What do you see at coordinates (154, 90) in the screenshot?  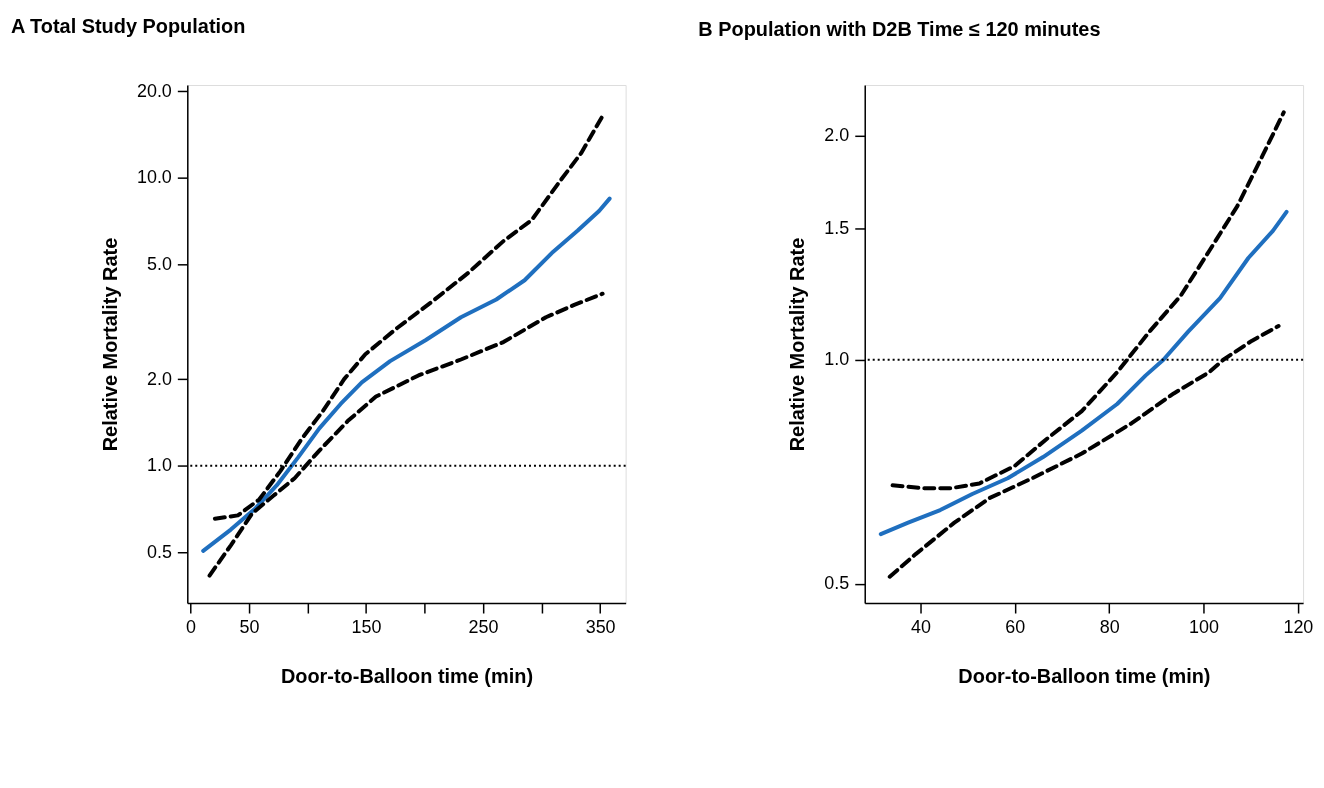 I see `y-tick-label: 20.0` at bounding box center [154, 90].